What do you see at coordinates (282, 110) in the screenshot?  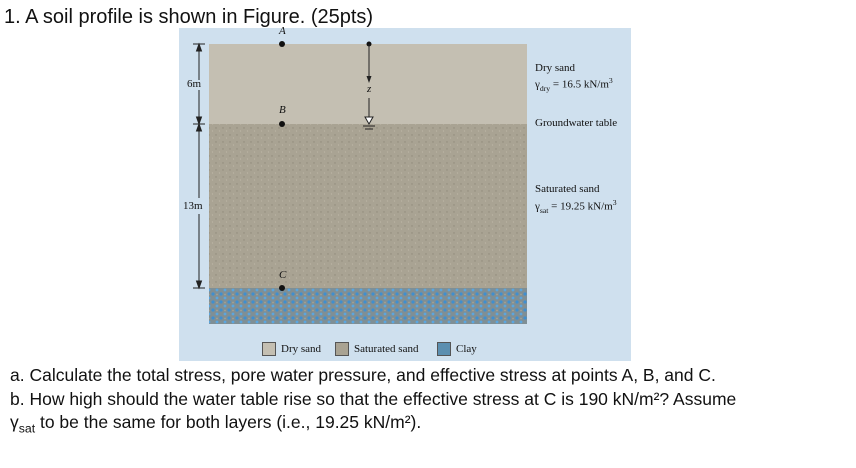 I see `point-b-label: B` at bounding box center [282, 110].